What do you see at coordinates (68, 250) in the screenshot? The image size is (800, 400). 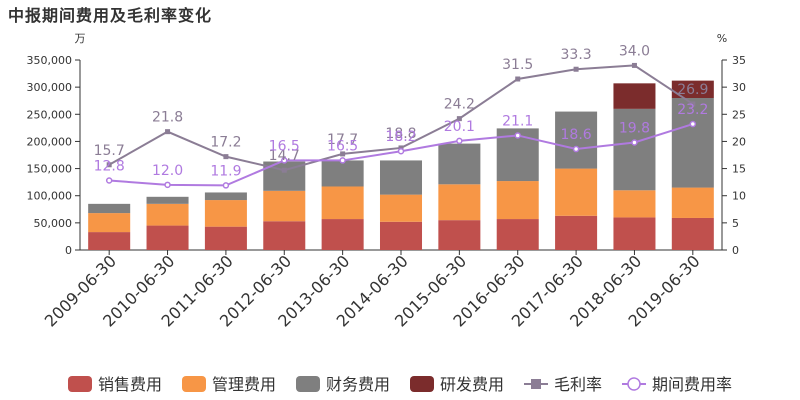 I see `y-tick-label: 0` at bounding box center [68, 250].